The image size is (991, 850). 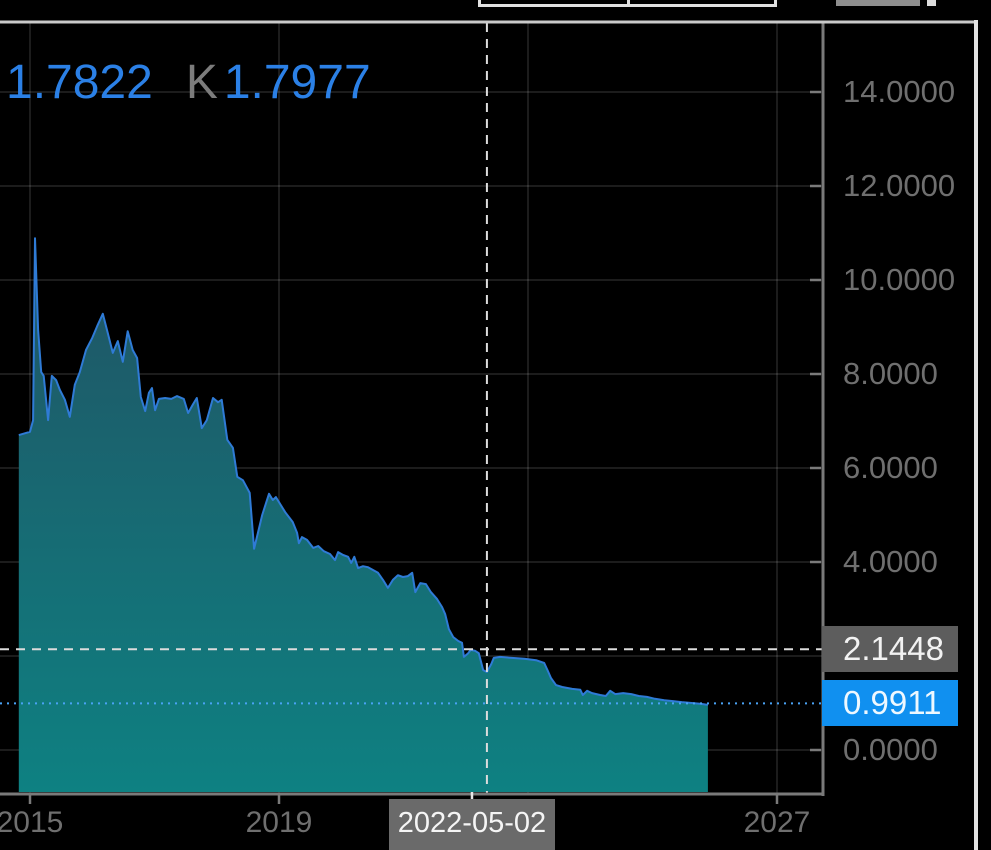 I want to click on y-axis-label: 4.0000, so click(x=890, y=561).